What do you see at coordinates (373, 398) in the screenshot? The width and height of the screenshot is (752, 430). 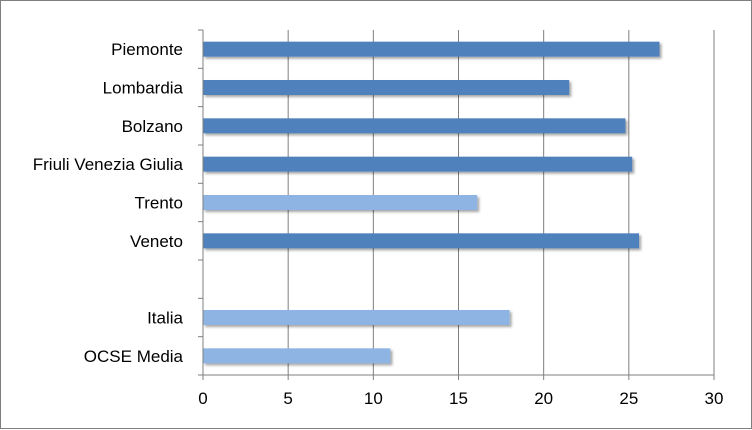 I see `x-tick-label: 10` at bounding box center [373, 398].